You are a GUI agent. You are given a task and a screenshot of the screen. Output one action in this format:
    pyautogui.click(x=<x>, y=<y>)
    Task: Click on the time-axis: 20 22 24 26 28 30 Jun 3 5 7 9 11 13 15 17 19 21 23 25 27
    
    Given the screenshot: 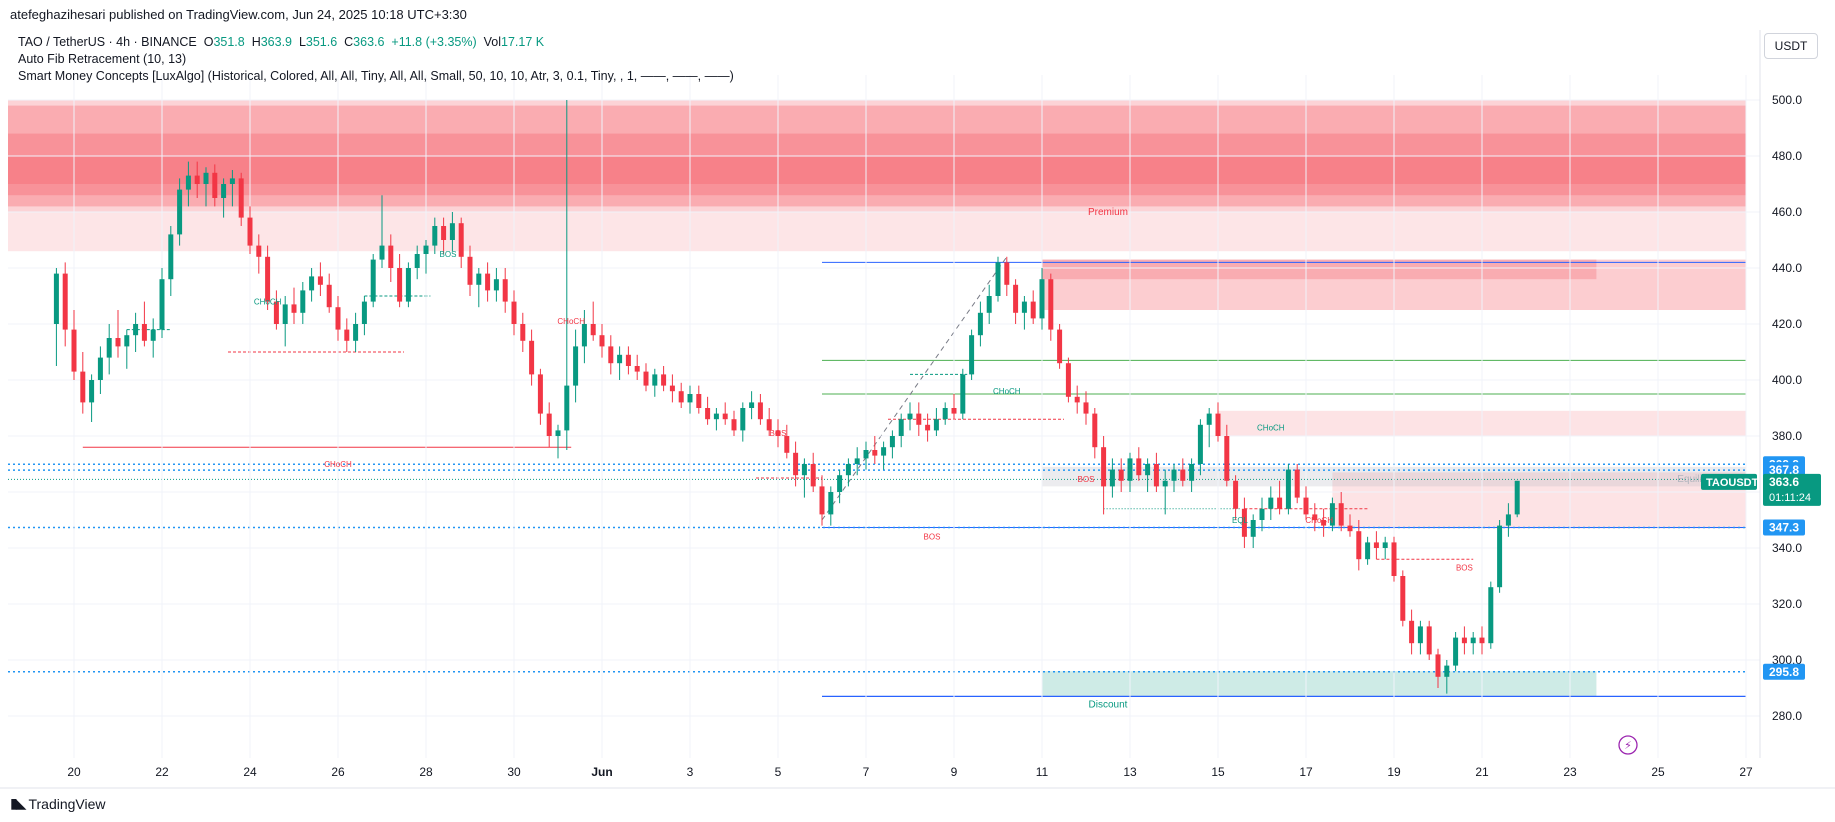 What is the action you would take?
    pyautogui.click(x=917, y=777)
    